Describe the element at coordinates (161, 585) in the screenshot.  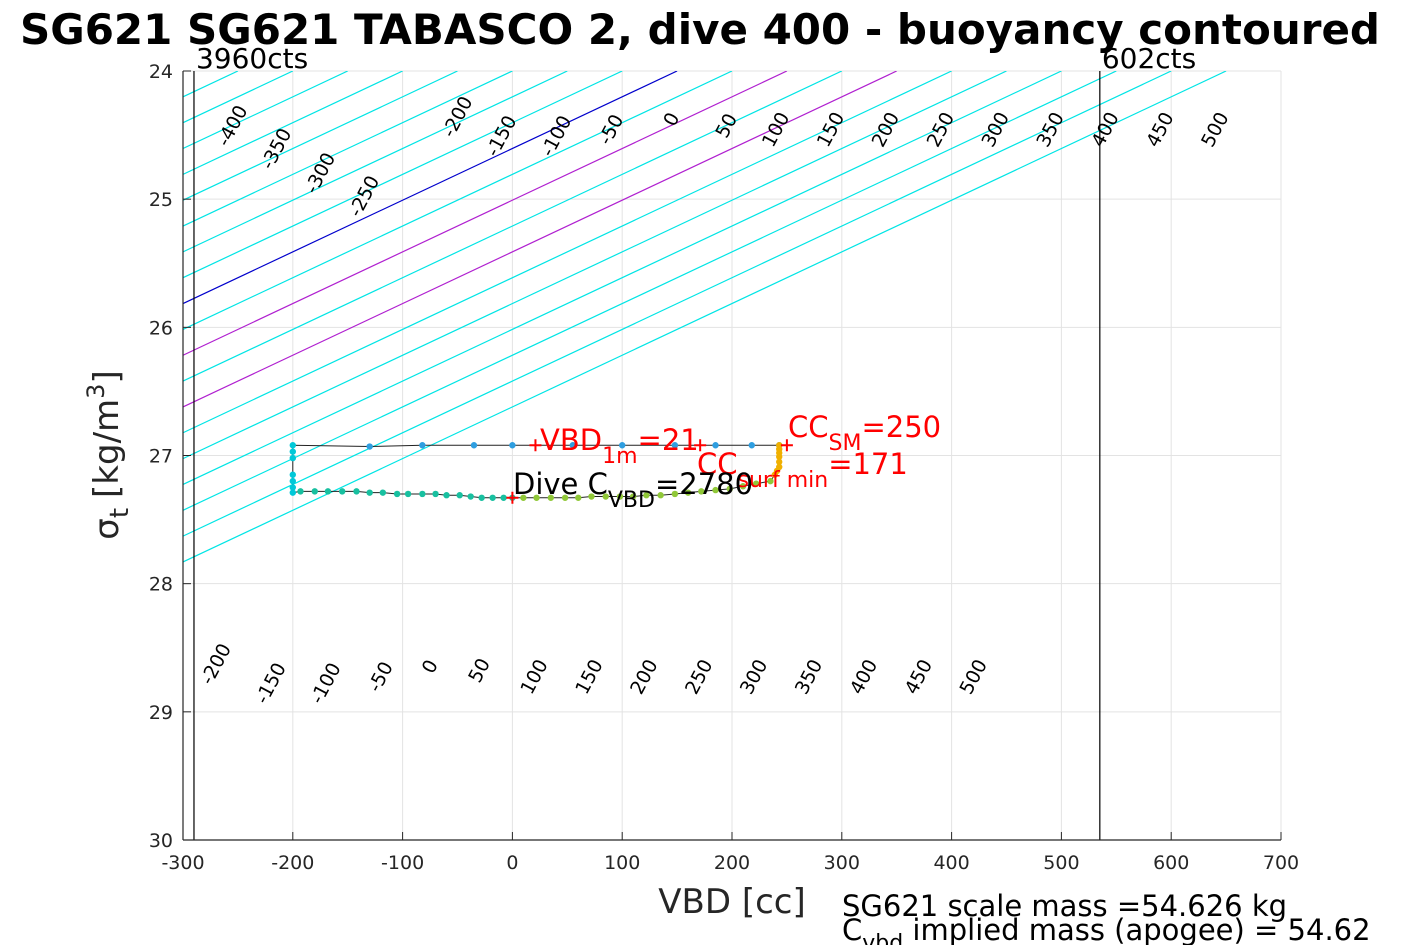
I see `y-tick-label: 28` at that location.